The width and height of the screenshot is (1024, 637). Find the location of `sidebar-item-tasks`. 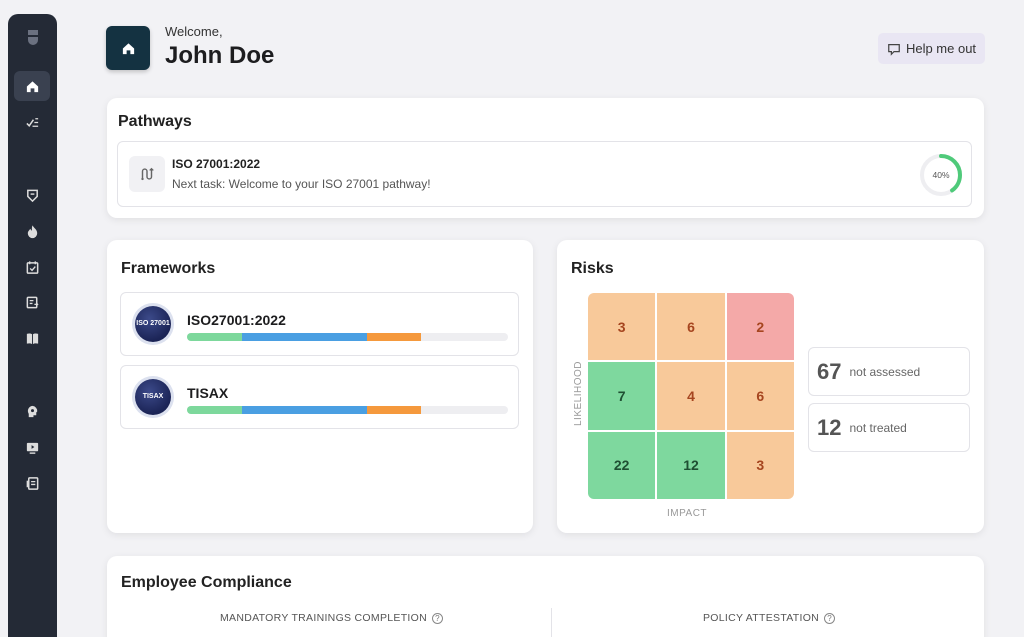

sidebar-item-tasks is located at coordinates (32, 267).